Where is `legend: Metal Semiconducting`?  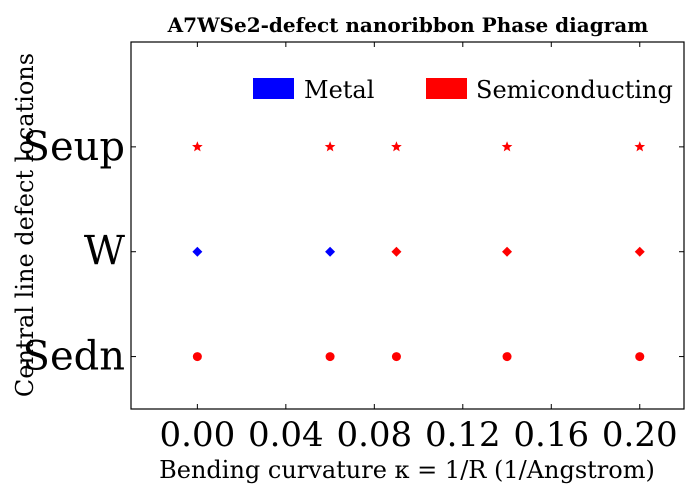
legend: Metal Semiconducting is located at coordinates (463, 90).